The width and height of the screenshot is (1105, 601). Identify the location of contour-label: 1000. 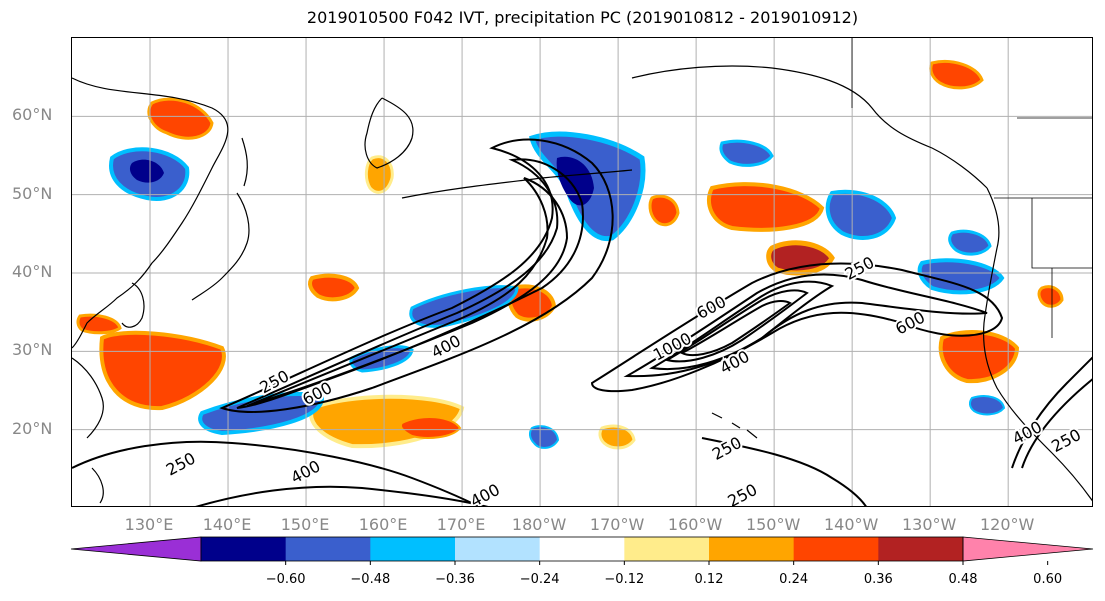
(672, 347).